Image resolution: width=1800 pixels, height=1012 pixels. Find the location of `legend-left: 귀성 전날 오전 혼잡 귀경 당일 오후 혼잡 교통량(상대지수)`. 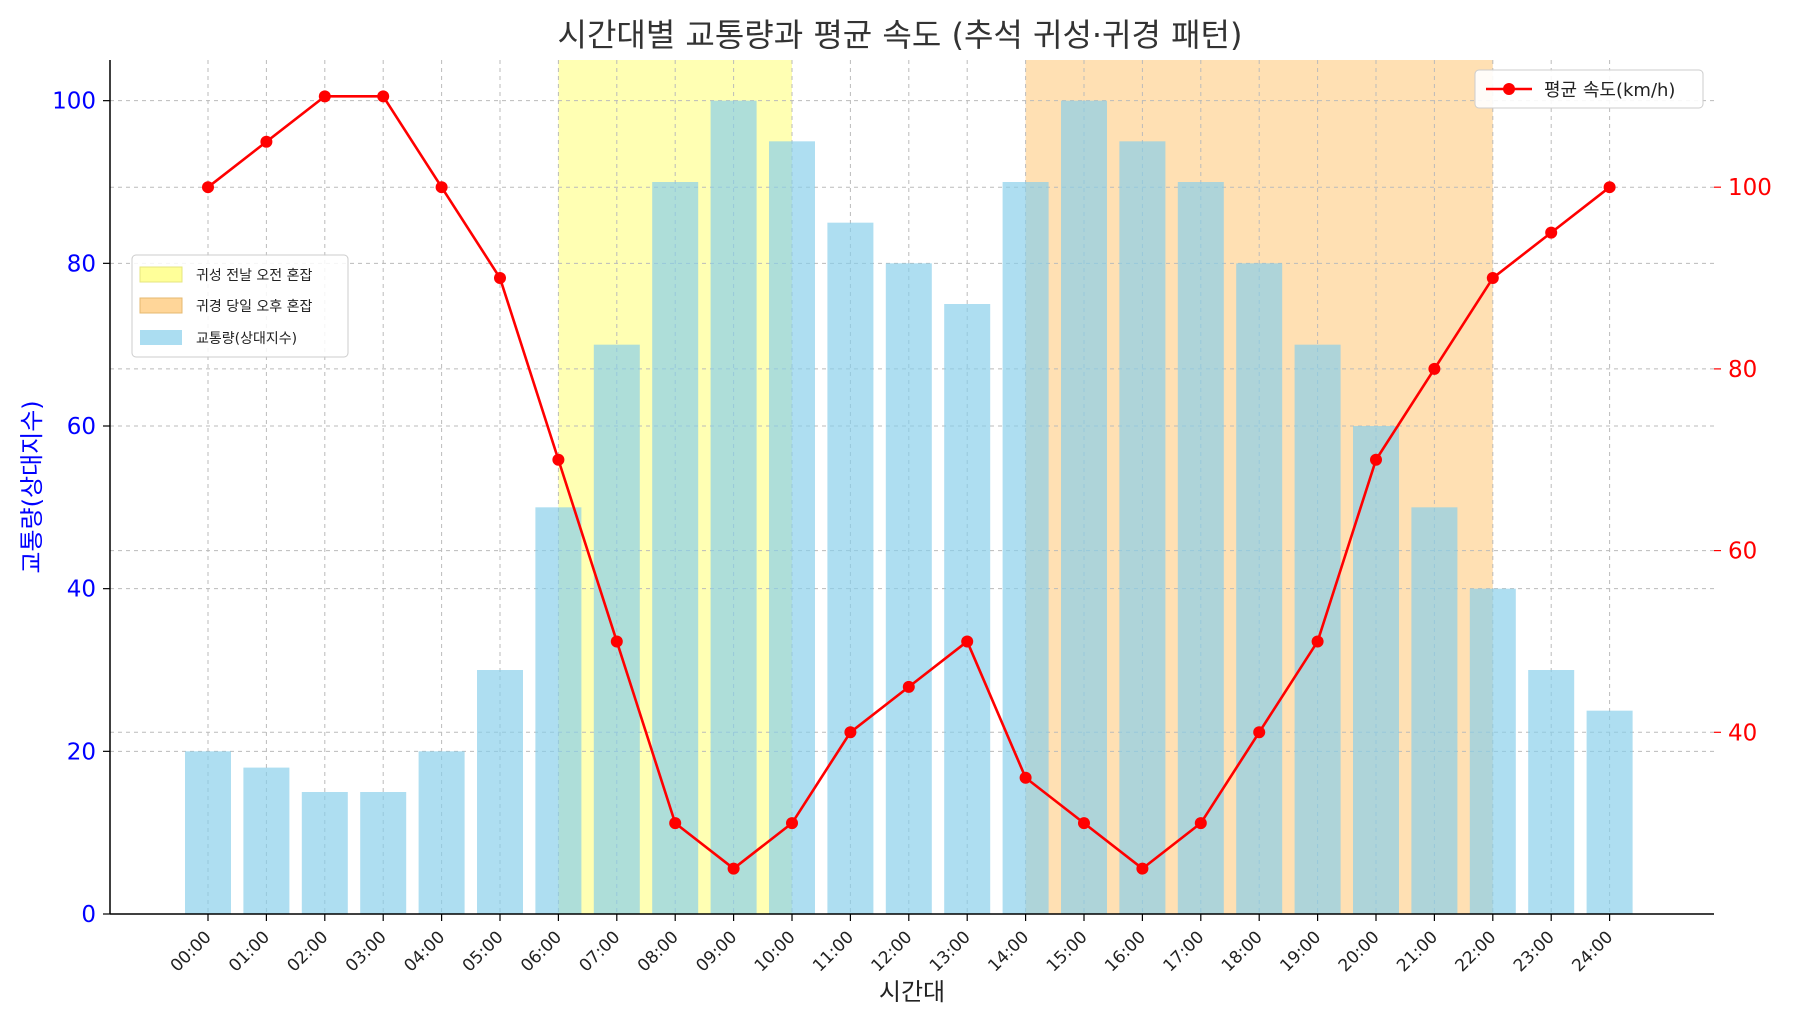

legend-left: 귀성 전날 오전 혼잡 귀경 당일 오후 혼잡 교통량(상대지수) is located at coordinates (240, 306).